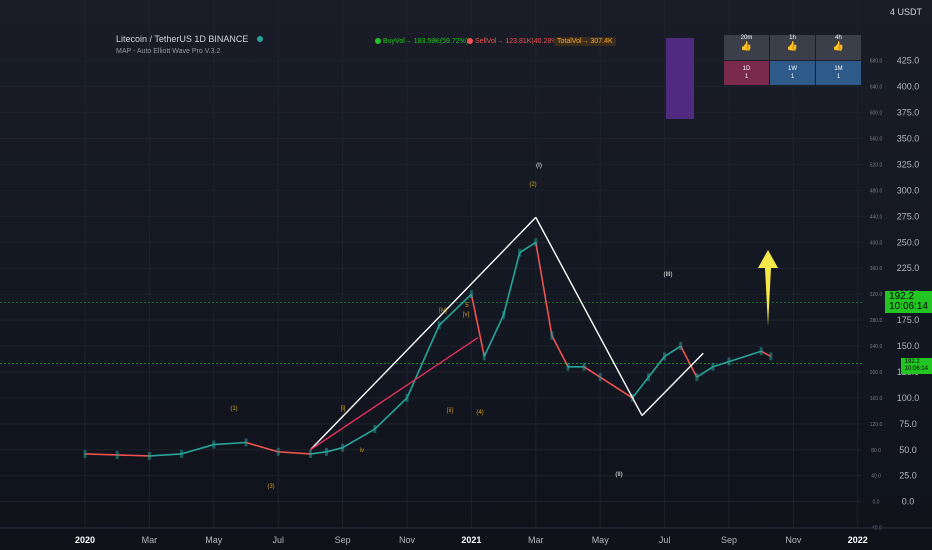 The height and width of the screenshot is (550, 932). What do you see at coordinates (908, 268) in the screenshot?
I see `y-tick-label: 225.0` at bounding box center [908, 268].